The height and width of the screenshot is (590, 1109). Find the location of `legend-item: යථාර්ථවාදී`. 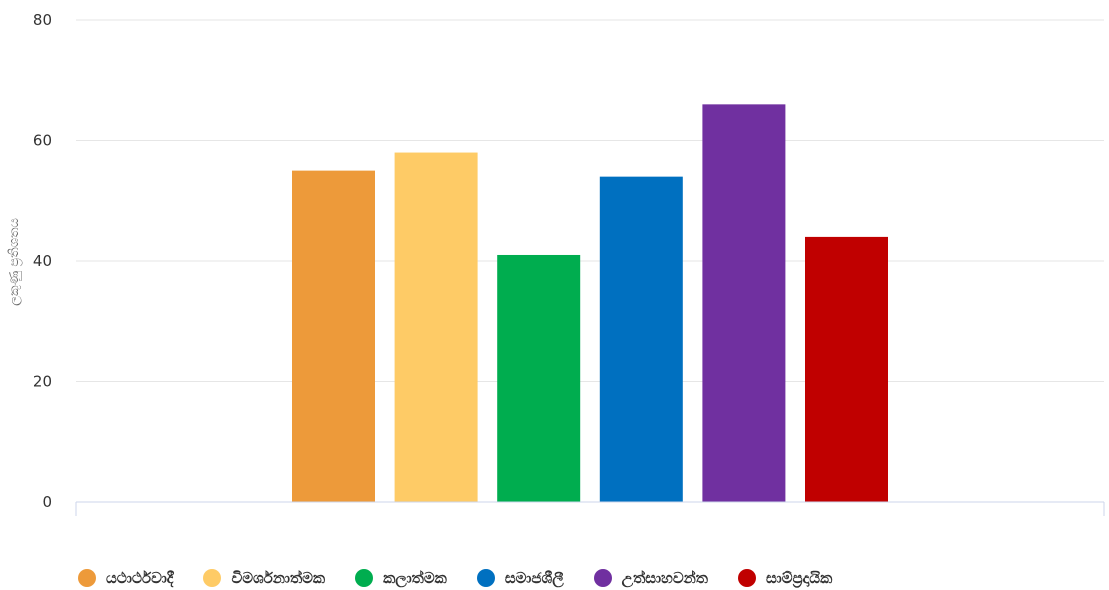

legend-item: යථාර්ථවාදී is located at coordinates (125, 578).